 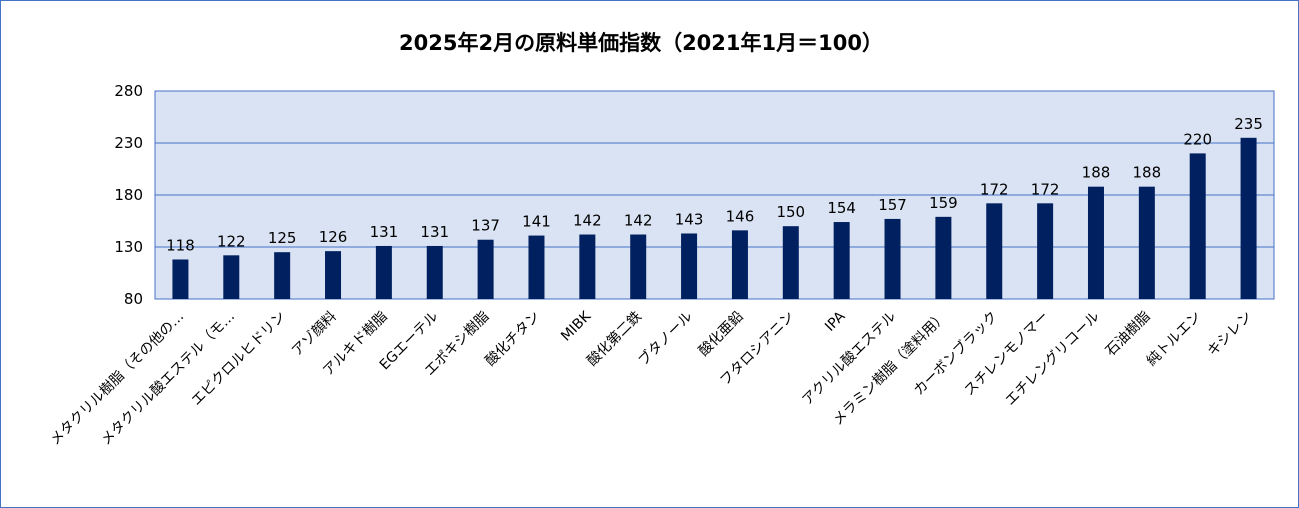 What do you see at coordinates (485, 226) in the screenshot?
I see `data-label: 137` at bounding box center [485, 226].